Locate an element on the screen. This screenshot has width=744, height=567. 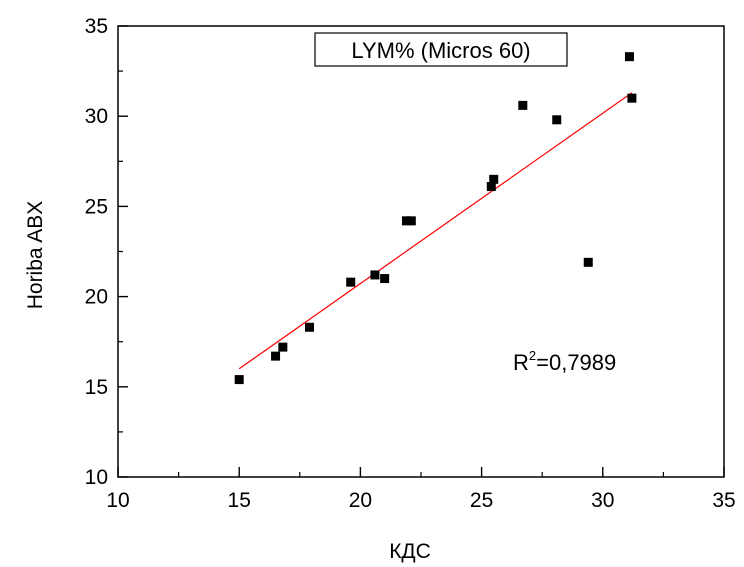
y-axis-title: Horiba ABX is located at coordinates (35, 255).